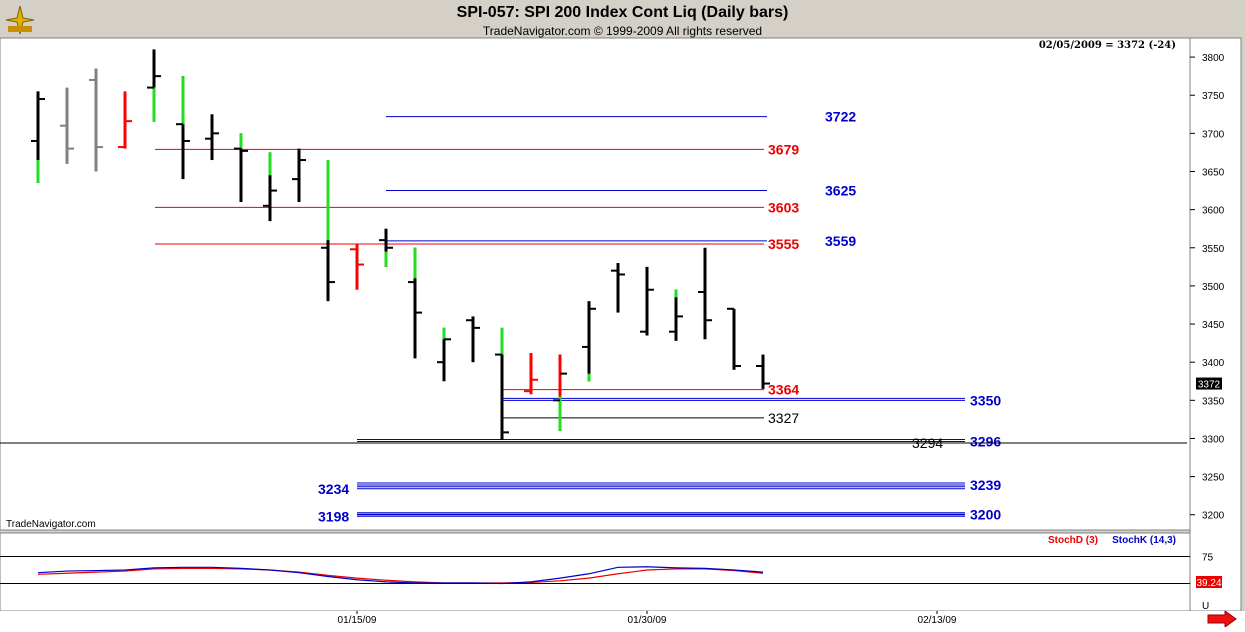  I want to click on level-label-3555: 3555, so click(783, 244).